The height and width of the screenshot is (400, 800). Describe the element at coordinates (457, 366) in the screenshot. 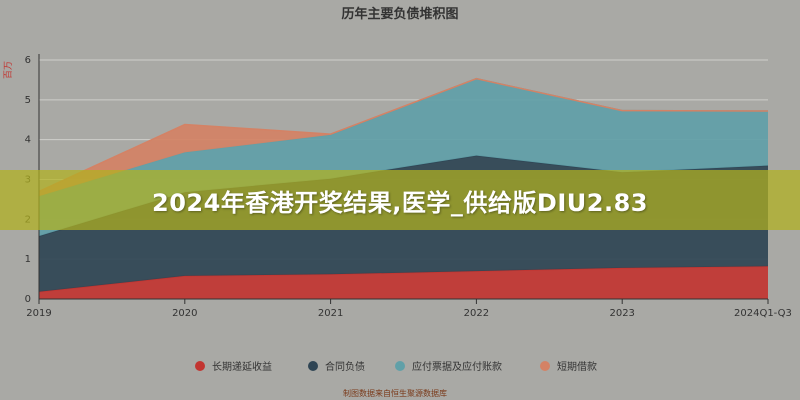

I see `legend-label: 应付票据及应付账款` at that location.